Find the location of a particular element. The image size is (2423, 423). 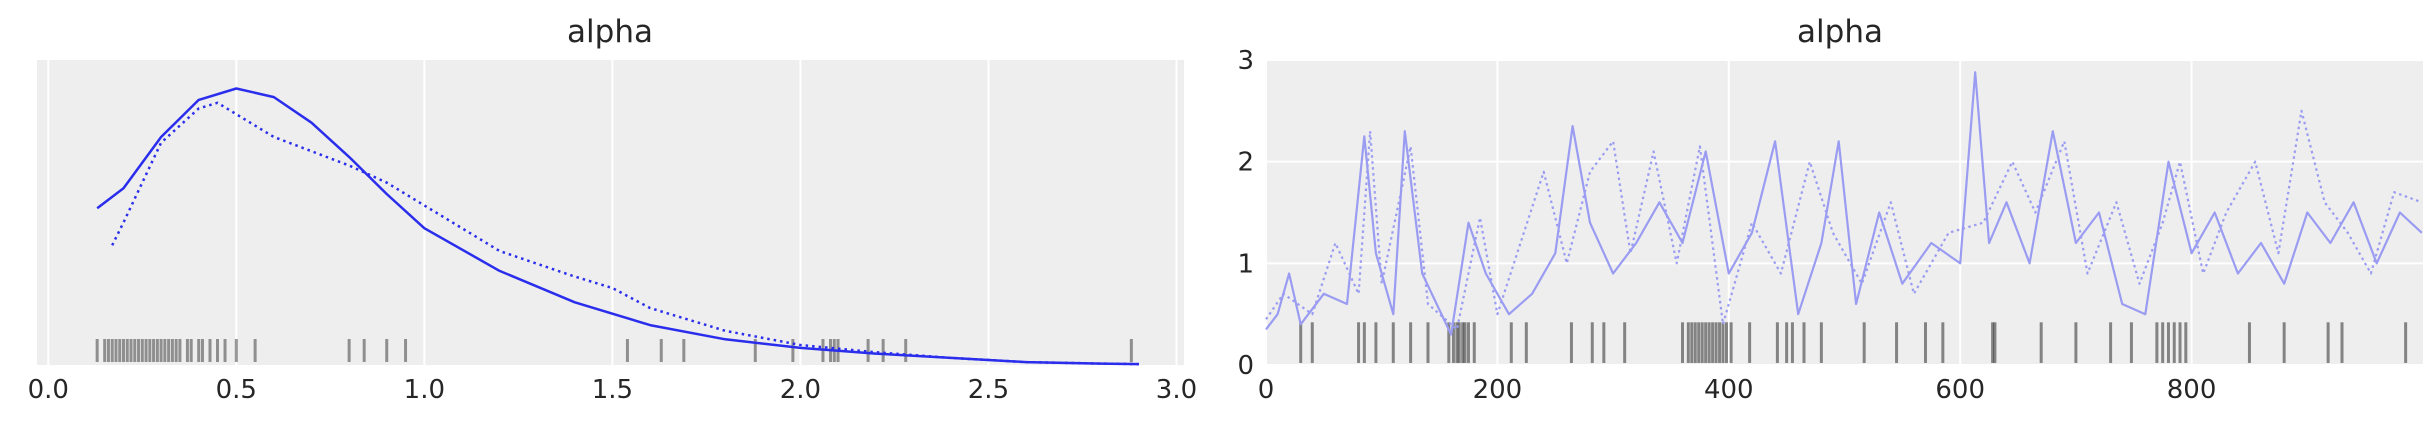

kde-xtick-label: 0.5 is located at coordinates (236, 390).